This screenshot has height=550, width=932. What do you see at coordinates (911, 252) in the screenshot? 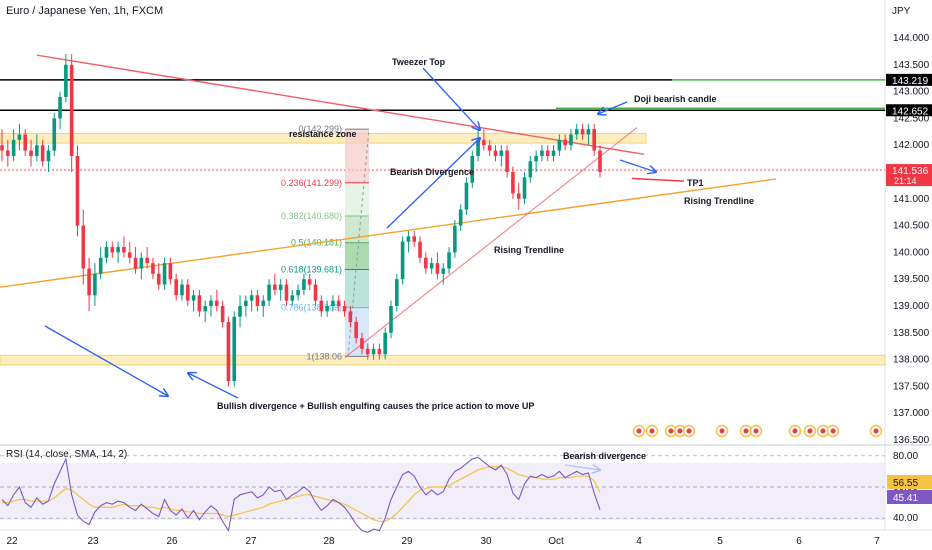
I see `price-tick-label: 140.000` at bounding box center [911, 252].